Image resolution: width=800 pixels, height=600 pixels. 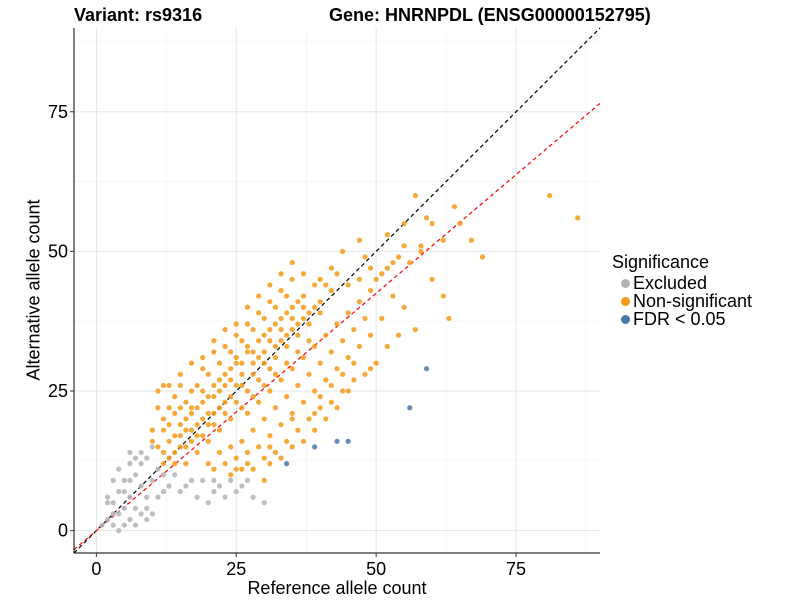 What do you see at coordinates (61, 321) in the screenshot?
I see `y-axis-ticks: 0 25 50 75` at bounding box center [61, 321].